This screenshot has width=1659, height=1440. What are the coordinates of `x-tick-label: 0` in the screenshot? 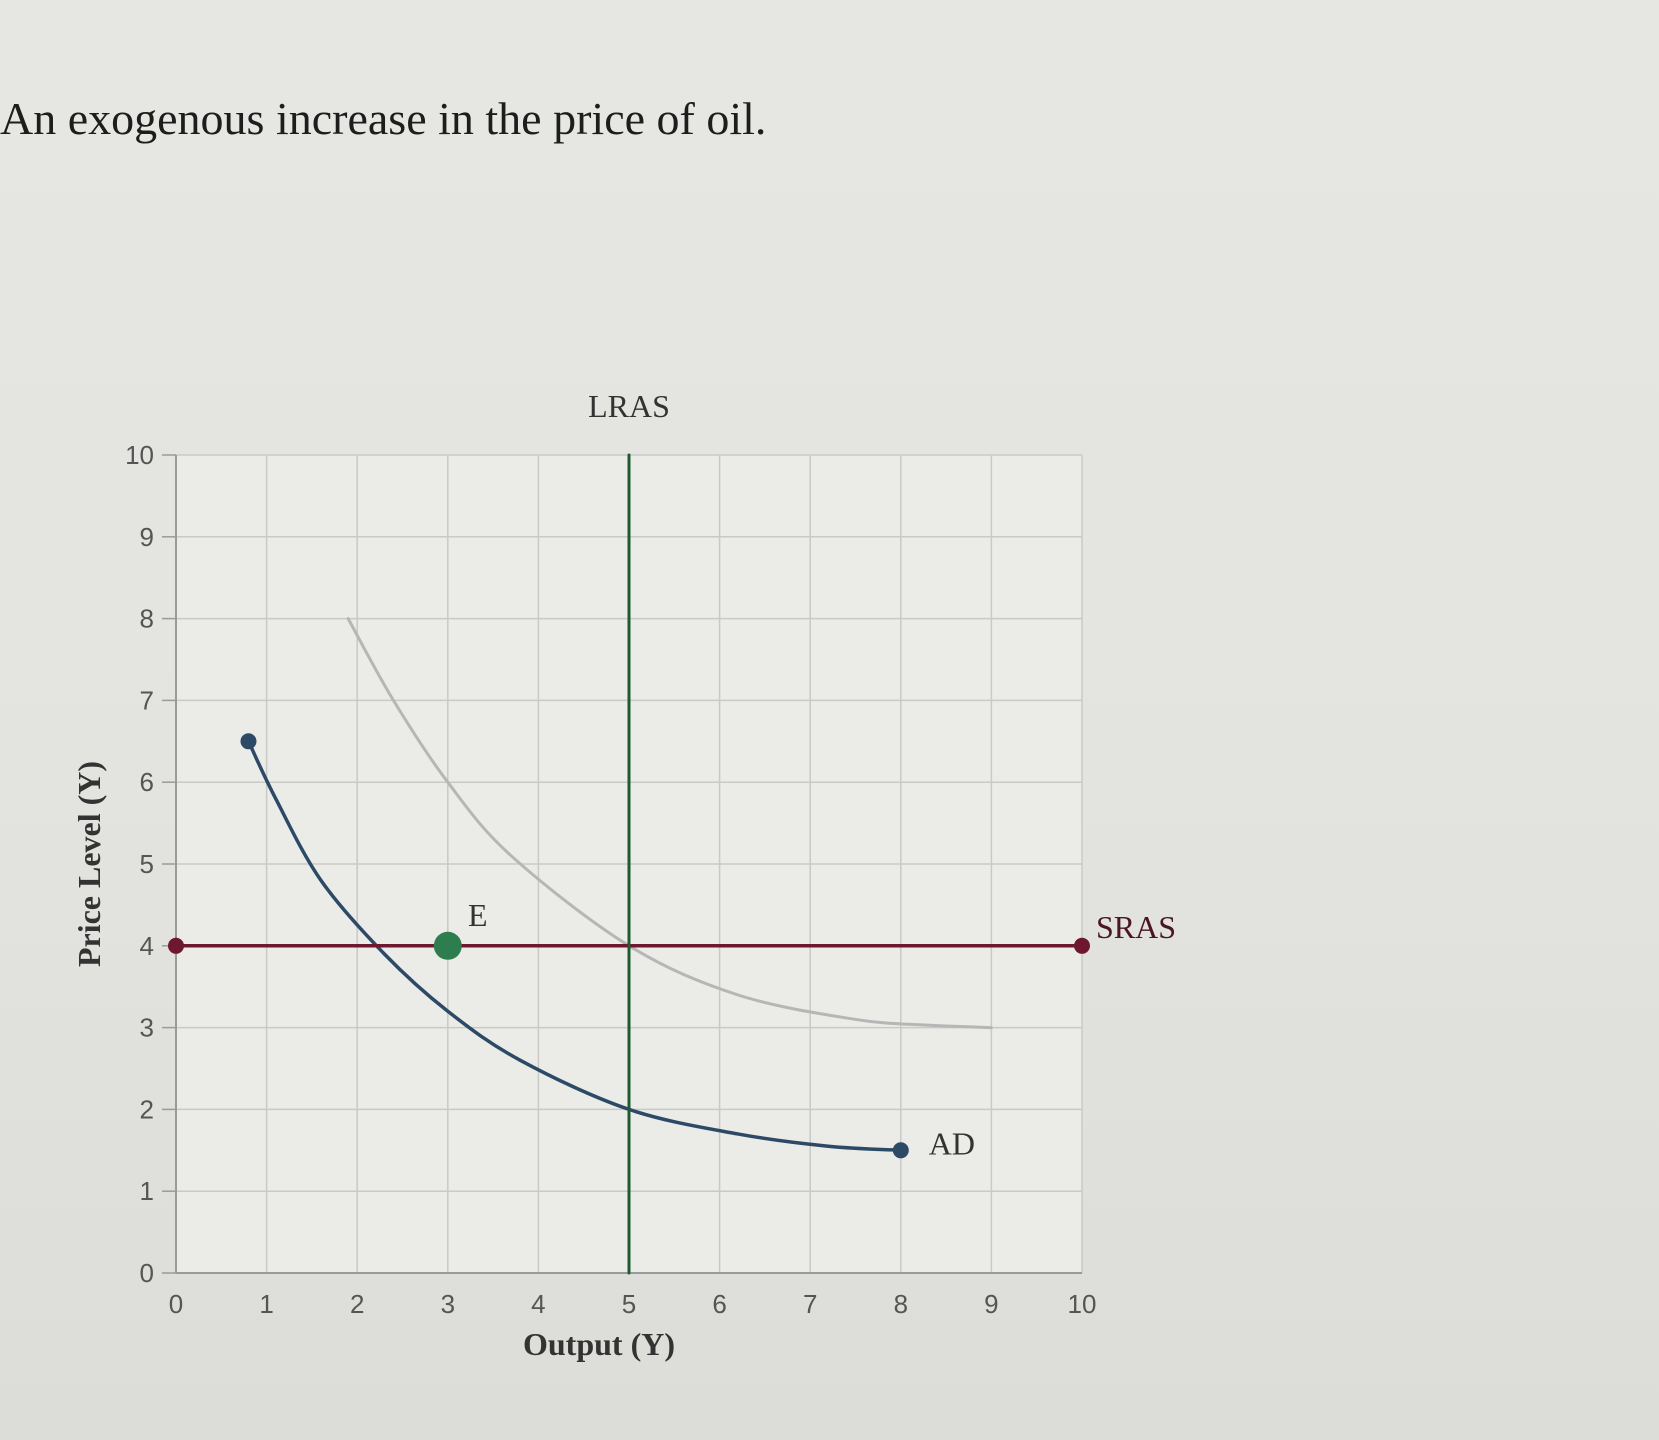 It's located at (176, 1304).